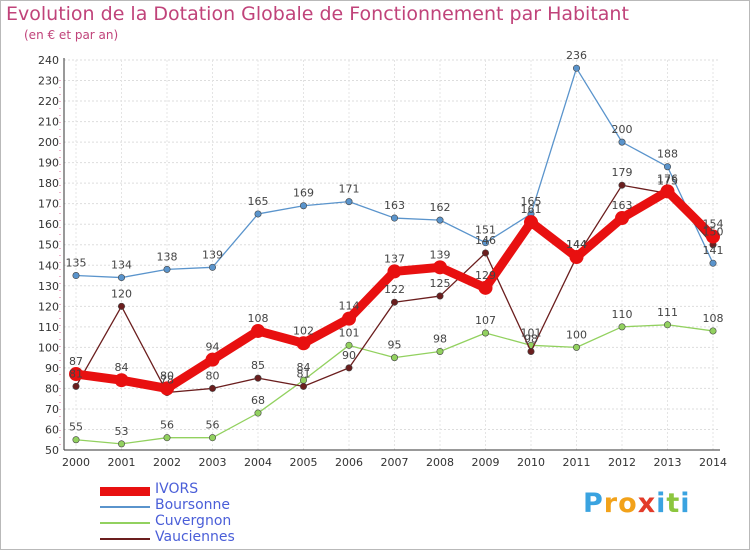 The height and width of the screenshot is (550, 750). I want to click on x-tick-label: 2002, so click(167, 462).